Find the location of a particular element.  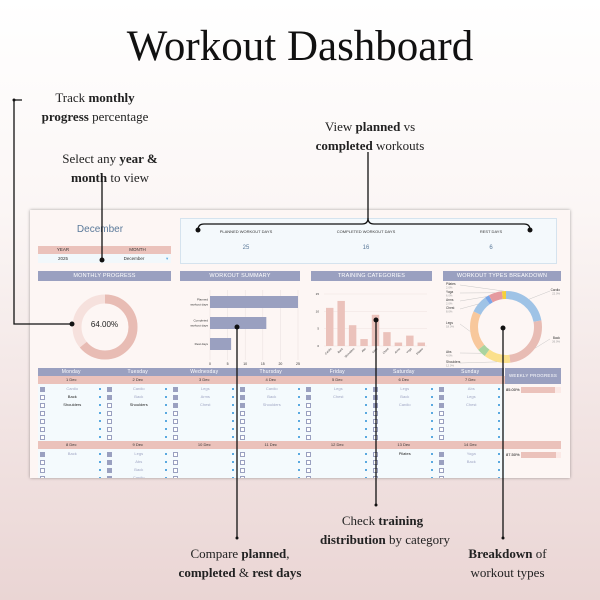

task-select: Arms is located at coordinates (205, 396).